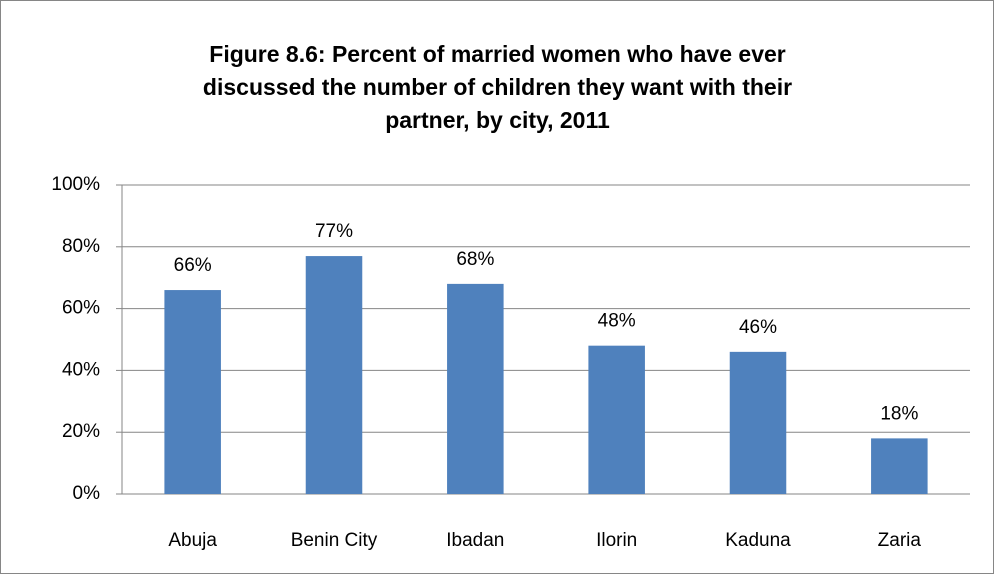  I want to click on x-tick-label: Zaria, so click(900, 540).